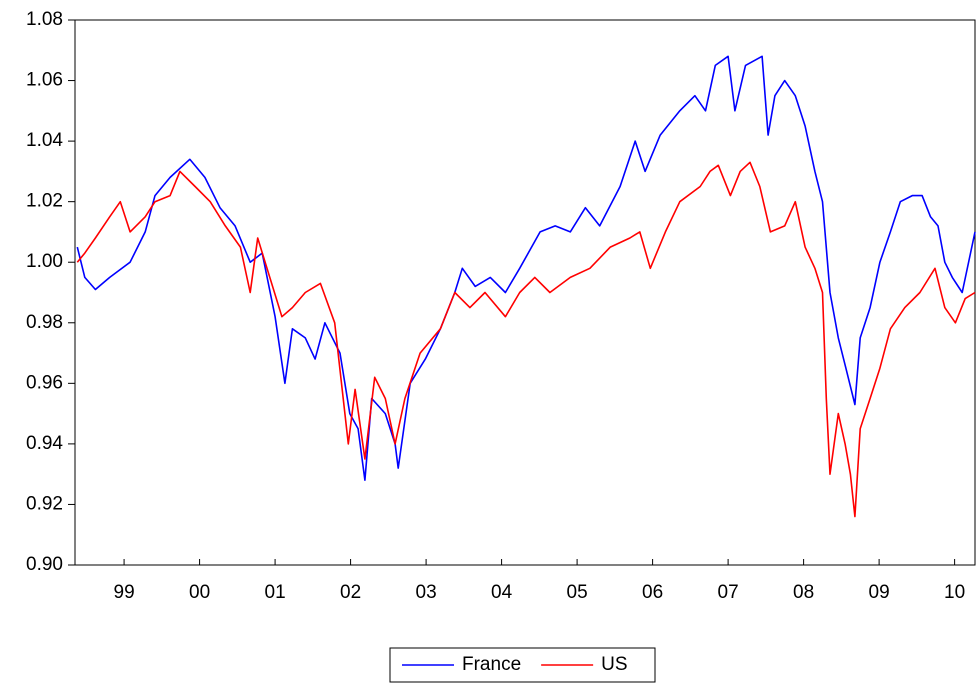 The image size is (976, 683). I want to click on legend-label: France, so click(491, 664).